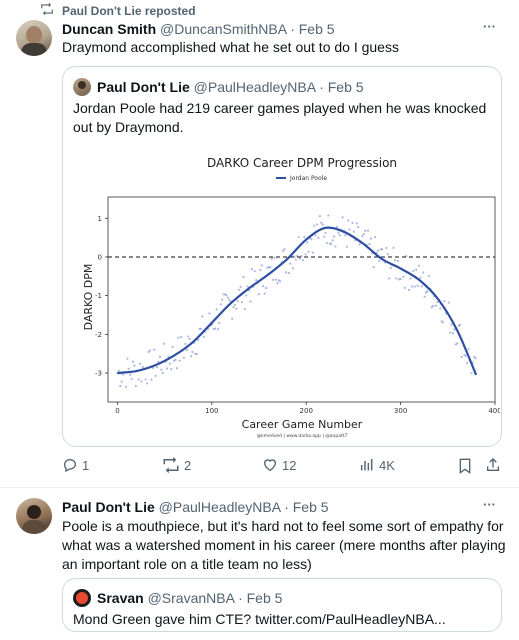  I want to click on x-tick-label: 300, so click(400, 411).